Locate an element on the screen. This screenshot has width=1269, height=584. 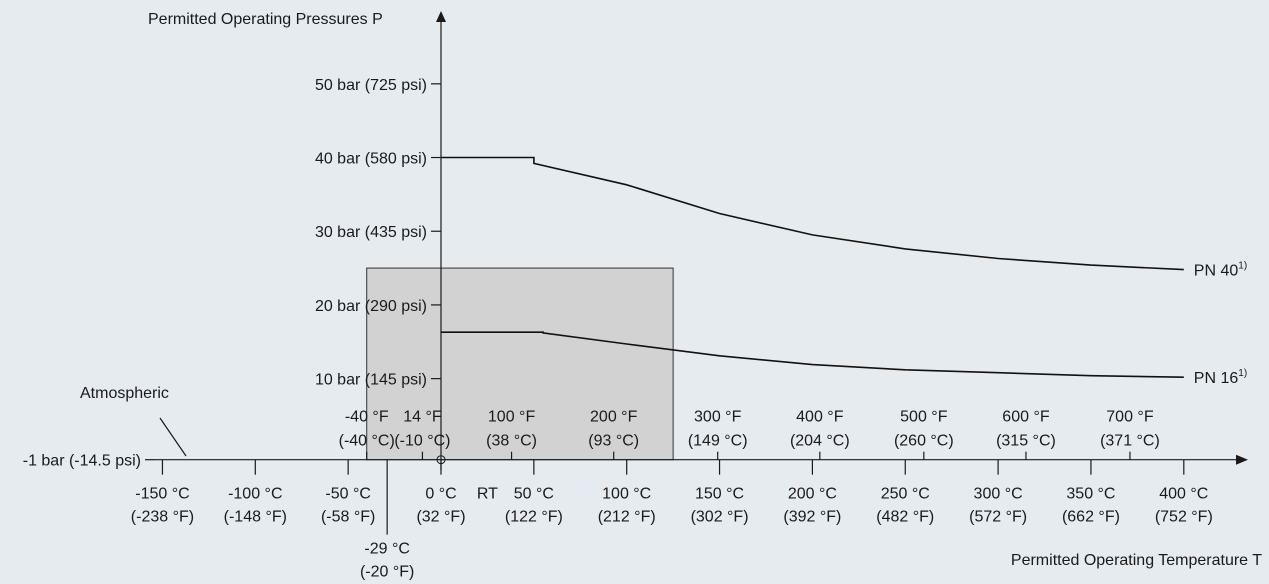
y-tick-label: 20 bar (290 psi) is located at coordinates (371, 306).